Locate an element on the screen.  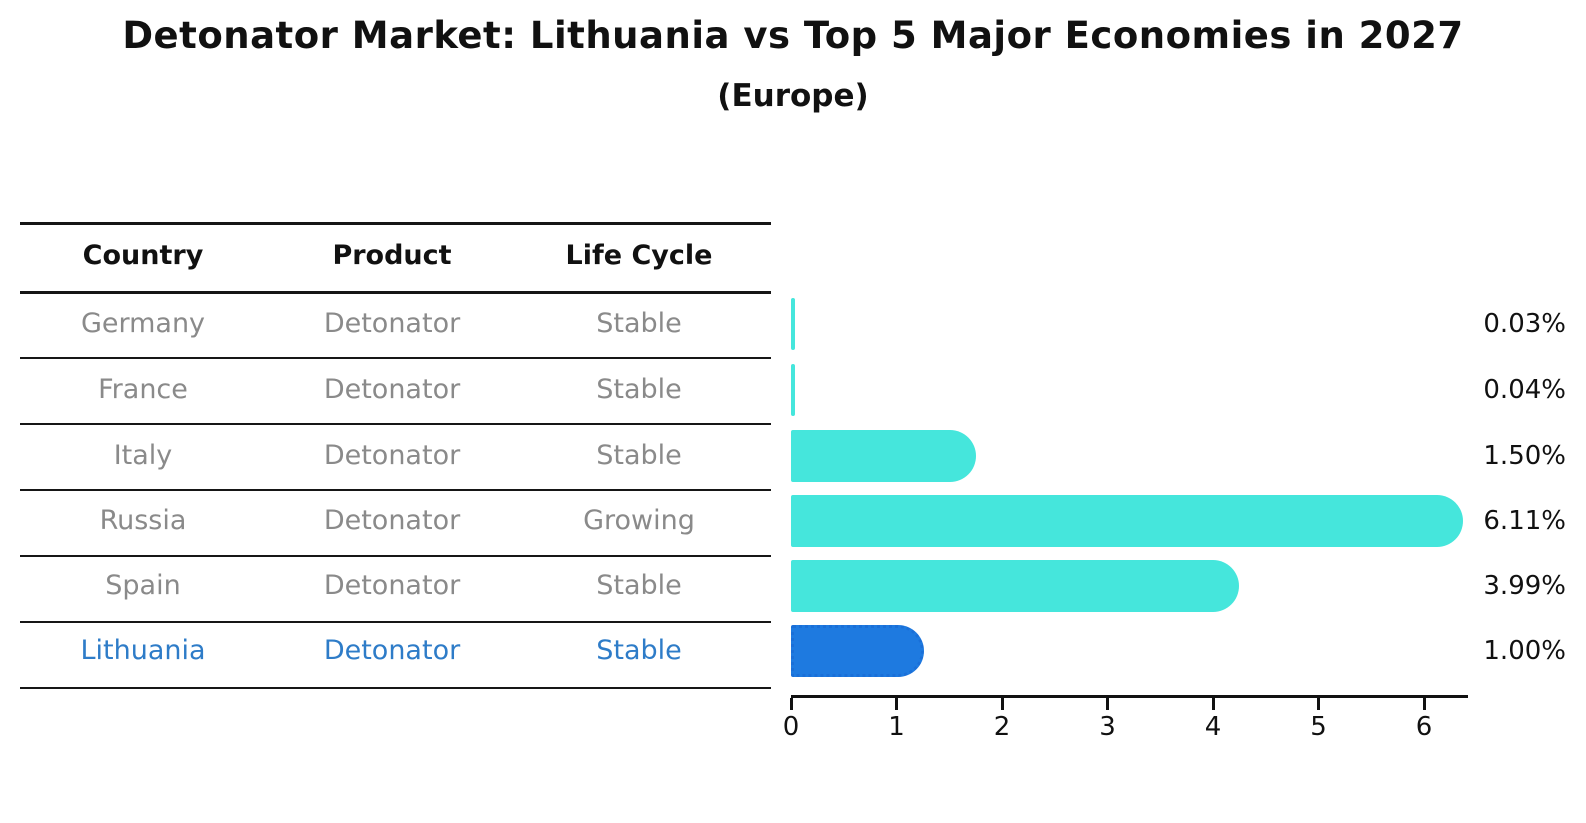
bar-germany is located at coordinates (793, 324).